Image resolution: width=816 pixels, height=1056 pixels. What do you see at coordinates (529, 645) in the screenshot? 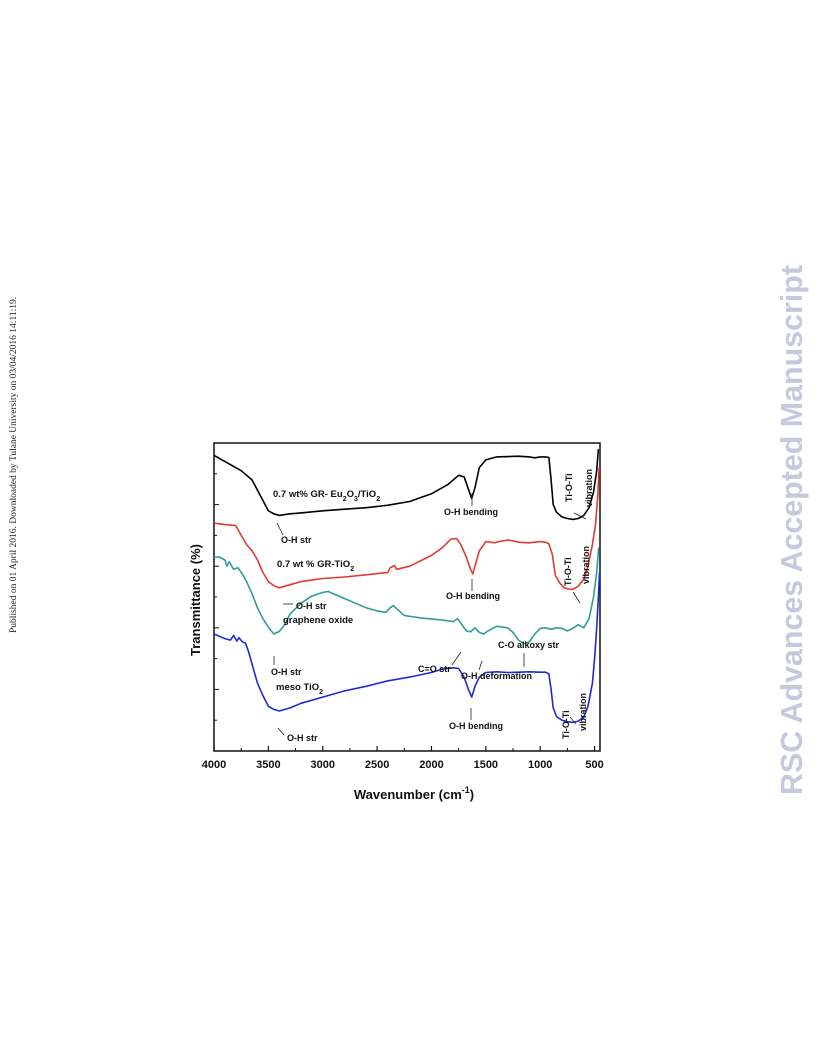
I see `annotation-label: C-O alkoxy str` at bounding box center [529, 645].